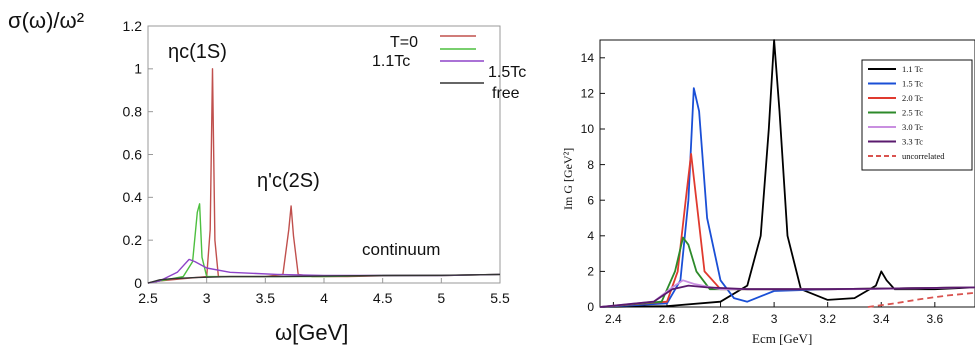  I want to click on x-tick-label: 2.5, so click(148, 298).